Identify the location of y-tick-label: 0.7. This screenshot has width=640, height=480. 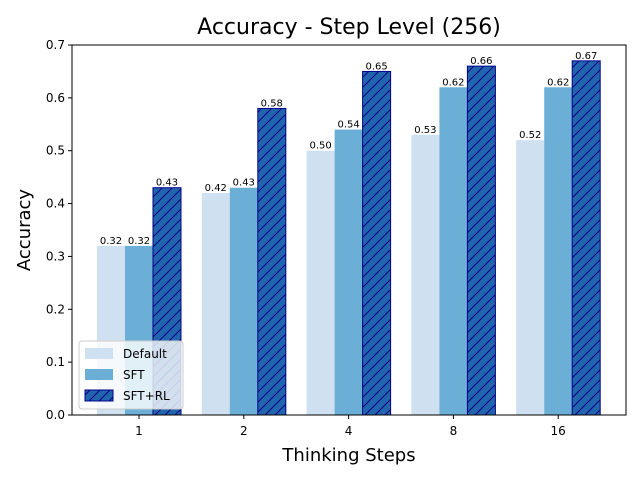
(55, 45).